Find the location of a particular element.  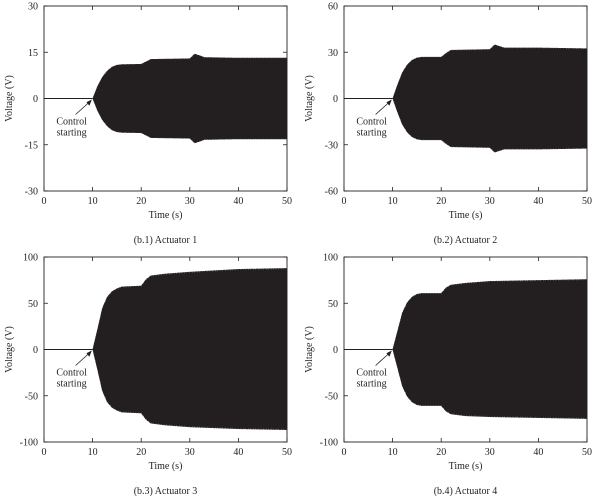

y-tick-label: -60 is located at coordinates (331, 192).